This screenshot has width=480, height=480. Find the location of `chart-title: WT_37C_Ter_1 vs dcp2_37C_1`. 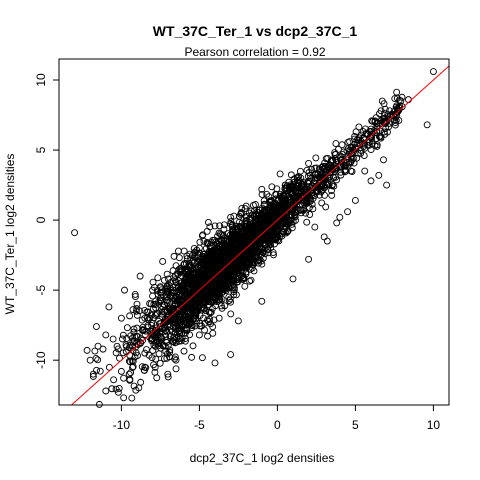

chart-title: WT_37C_Ter_1 vs dcp2_37C_1 is located at coordinates (255, 31).